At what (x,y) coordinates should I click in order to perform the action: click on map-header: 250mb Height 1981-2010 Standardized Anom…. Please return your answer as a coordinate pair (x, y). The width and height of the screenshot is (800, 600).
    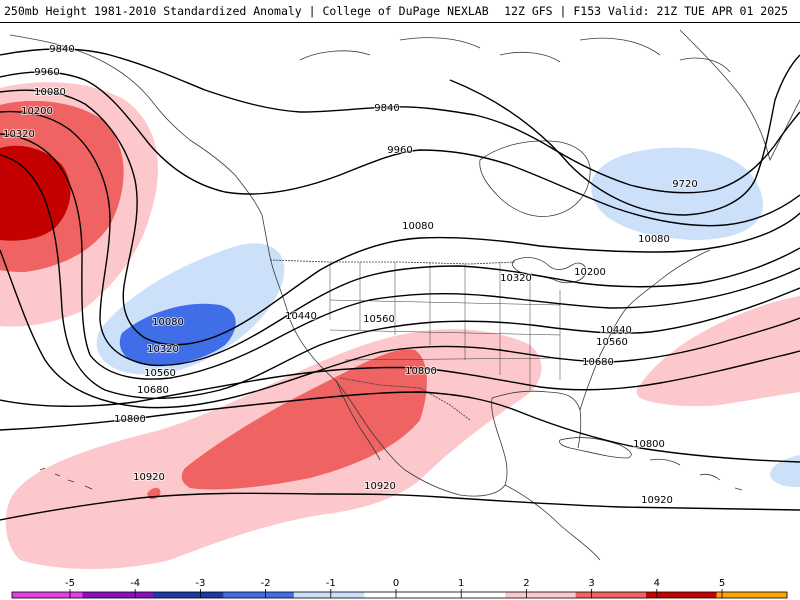
    Looking at the image, I should click on (400, 11).